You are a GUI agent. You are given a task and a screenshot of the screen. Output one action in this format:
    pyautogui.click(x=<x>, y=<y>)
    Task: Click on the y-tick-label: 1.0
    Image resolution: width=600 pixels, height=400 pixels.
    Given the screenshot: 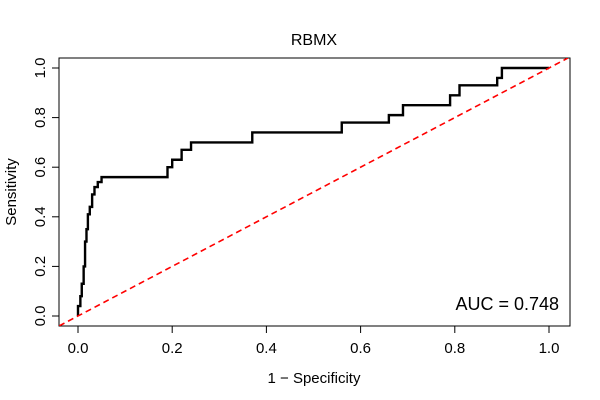 What is the action you would take?
    pyautogui.click(x=40, y=68)
    